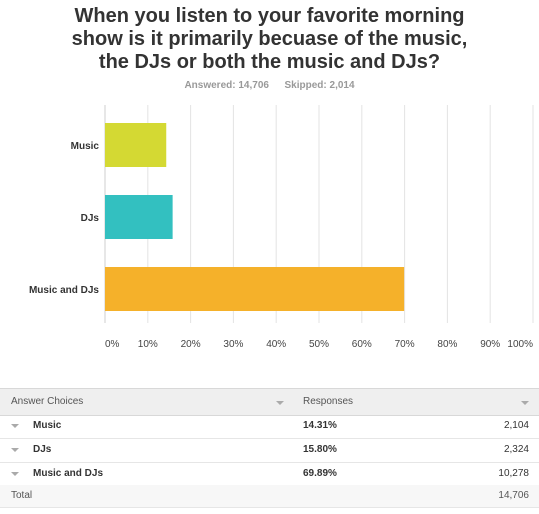 The width and height of the screenshot is (539, 514). I want to click on row-choice: Music and DJs, so click(68, 473).